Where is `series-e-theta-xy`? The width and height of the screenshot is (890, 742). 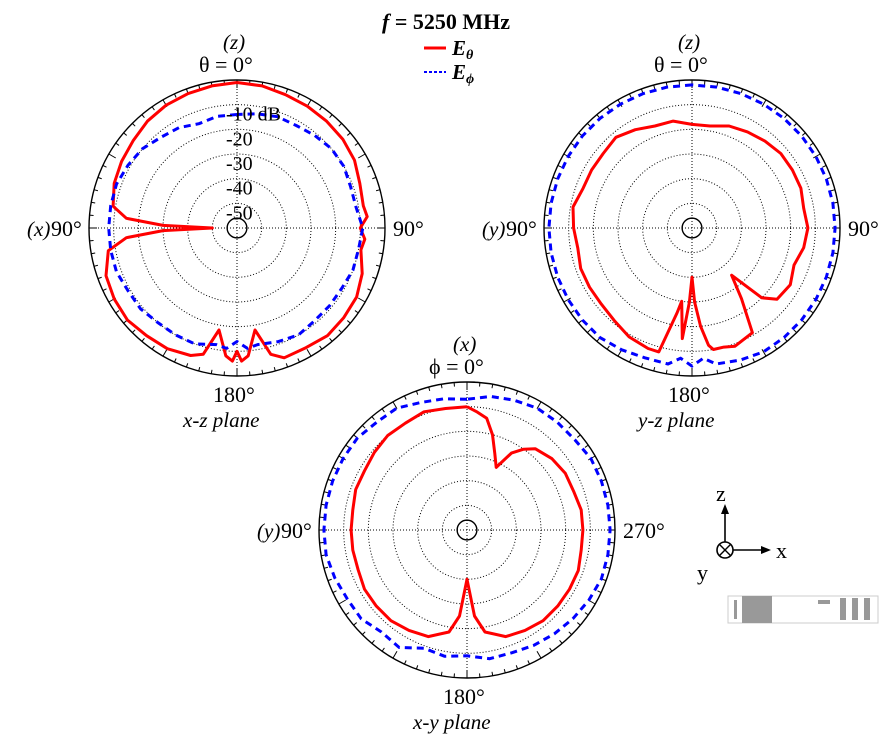
series-e-theta-xy is located at coordinates (467, 522).